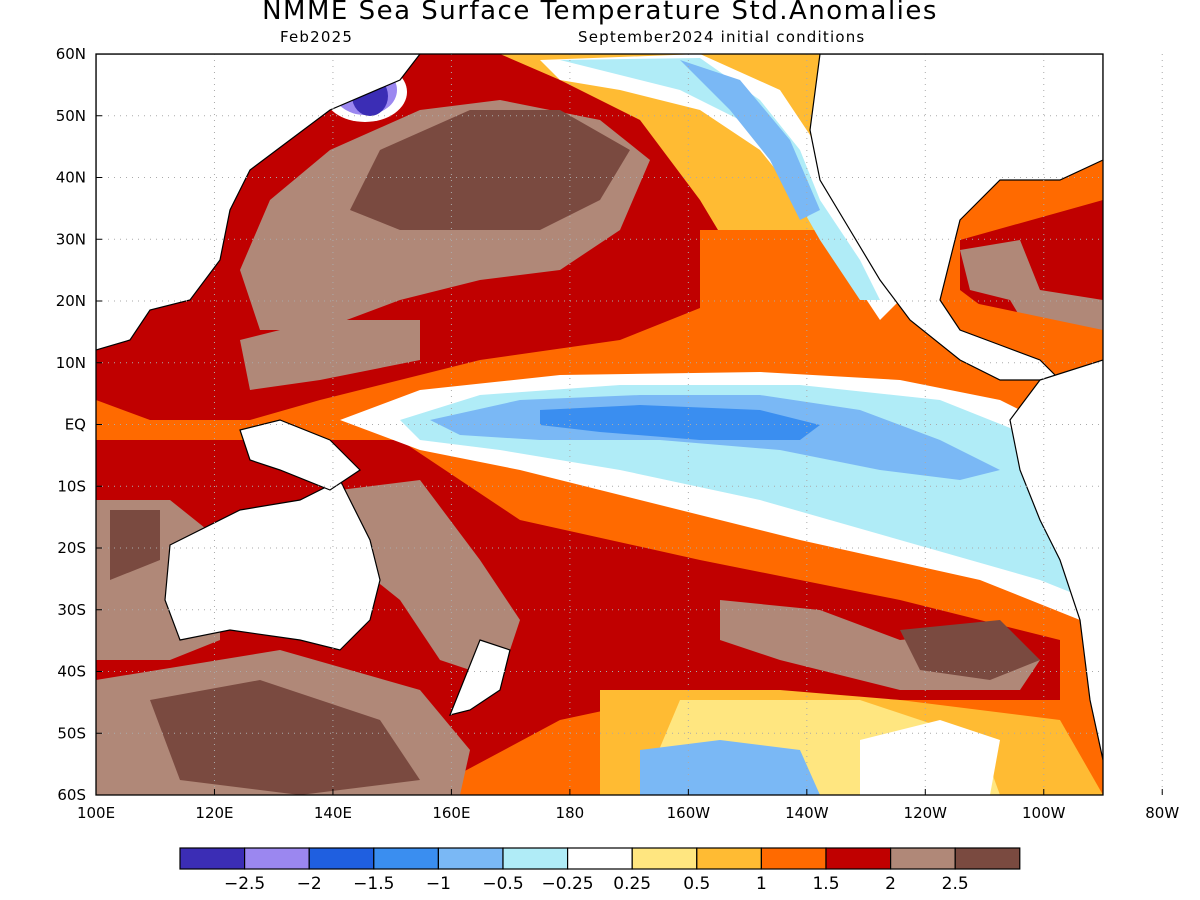 This screenshot has width=1200, height=900. What do you see at coordinates (71, 610) in the screenshot?
I see `latitude-label: 30S` at bounding box center [71, 610].